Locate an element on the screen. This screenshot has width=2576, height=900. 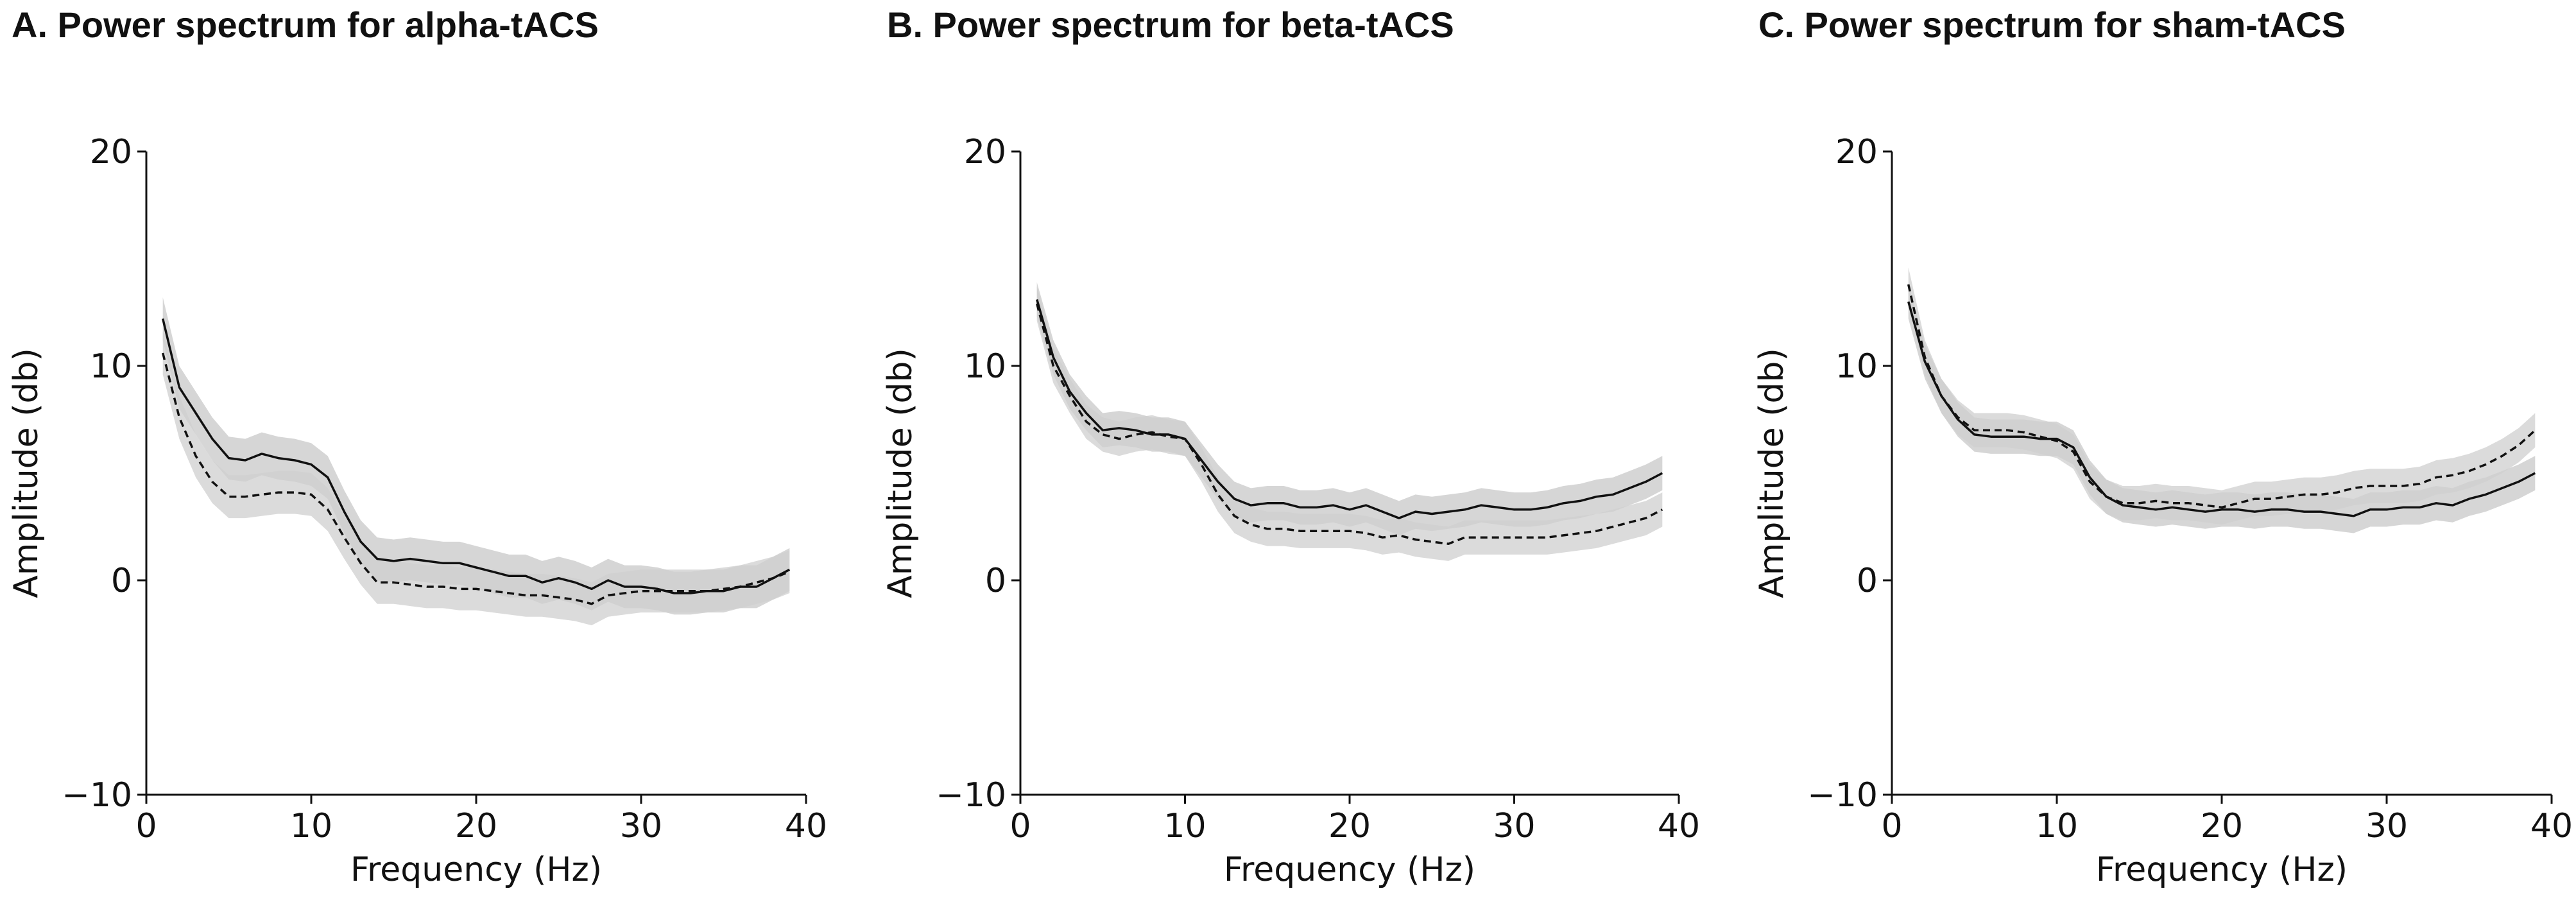
chart-title: B. Power spectrum for beta-tACS is located at coordinates (1170, 24).